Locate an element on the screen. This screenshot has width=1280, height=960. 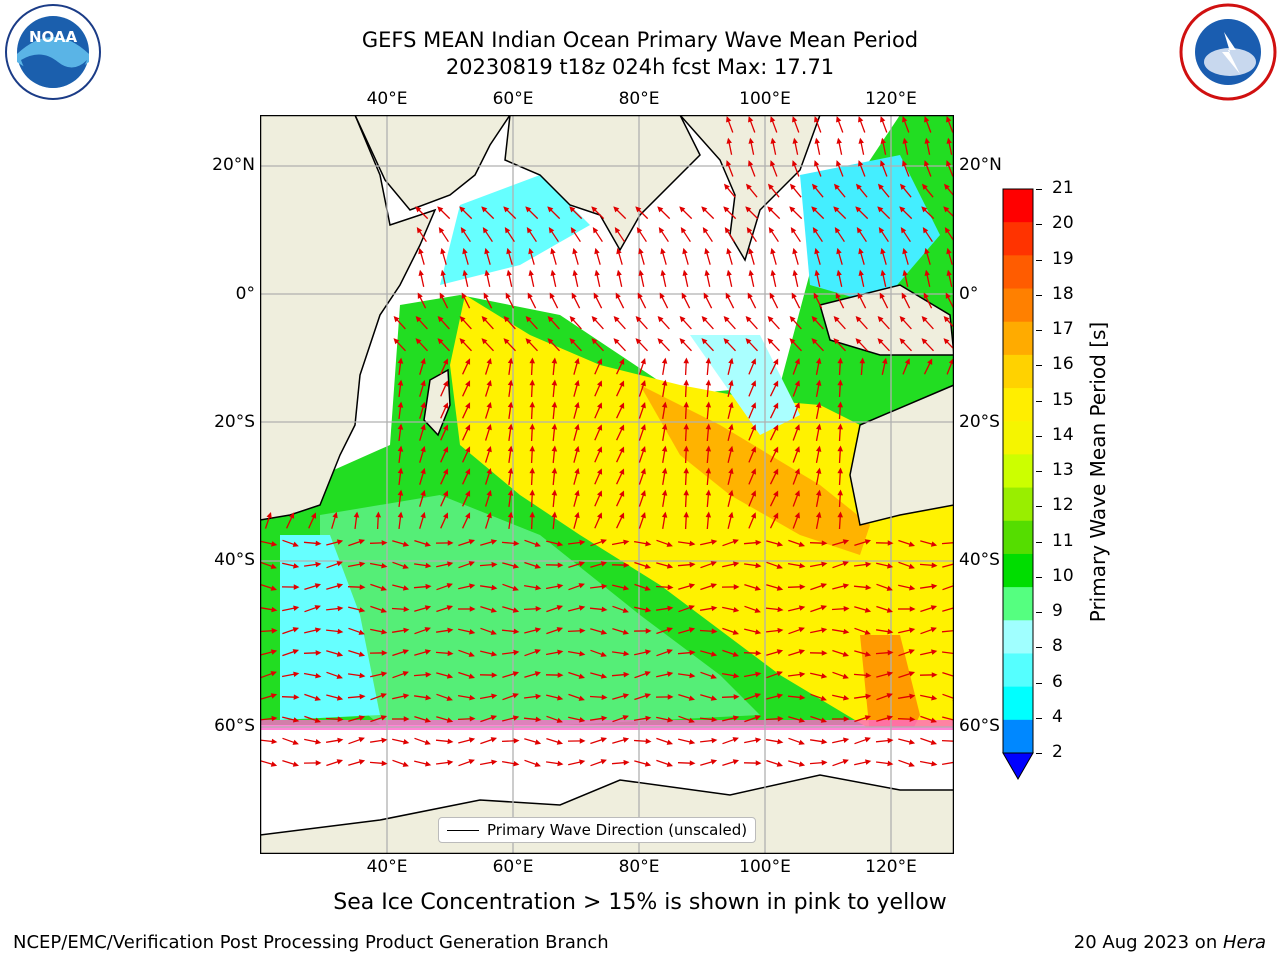
sea-ice-edge is located at coordinates (607, 725).